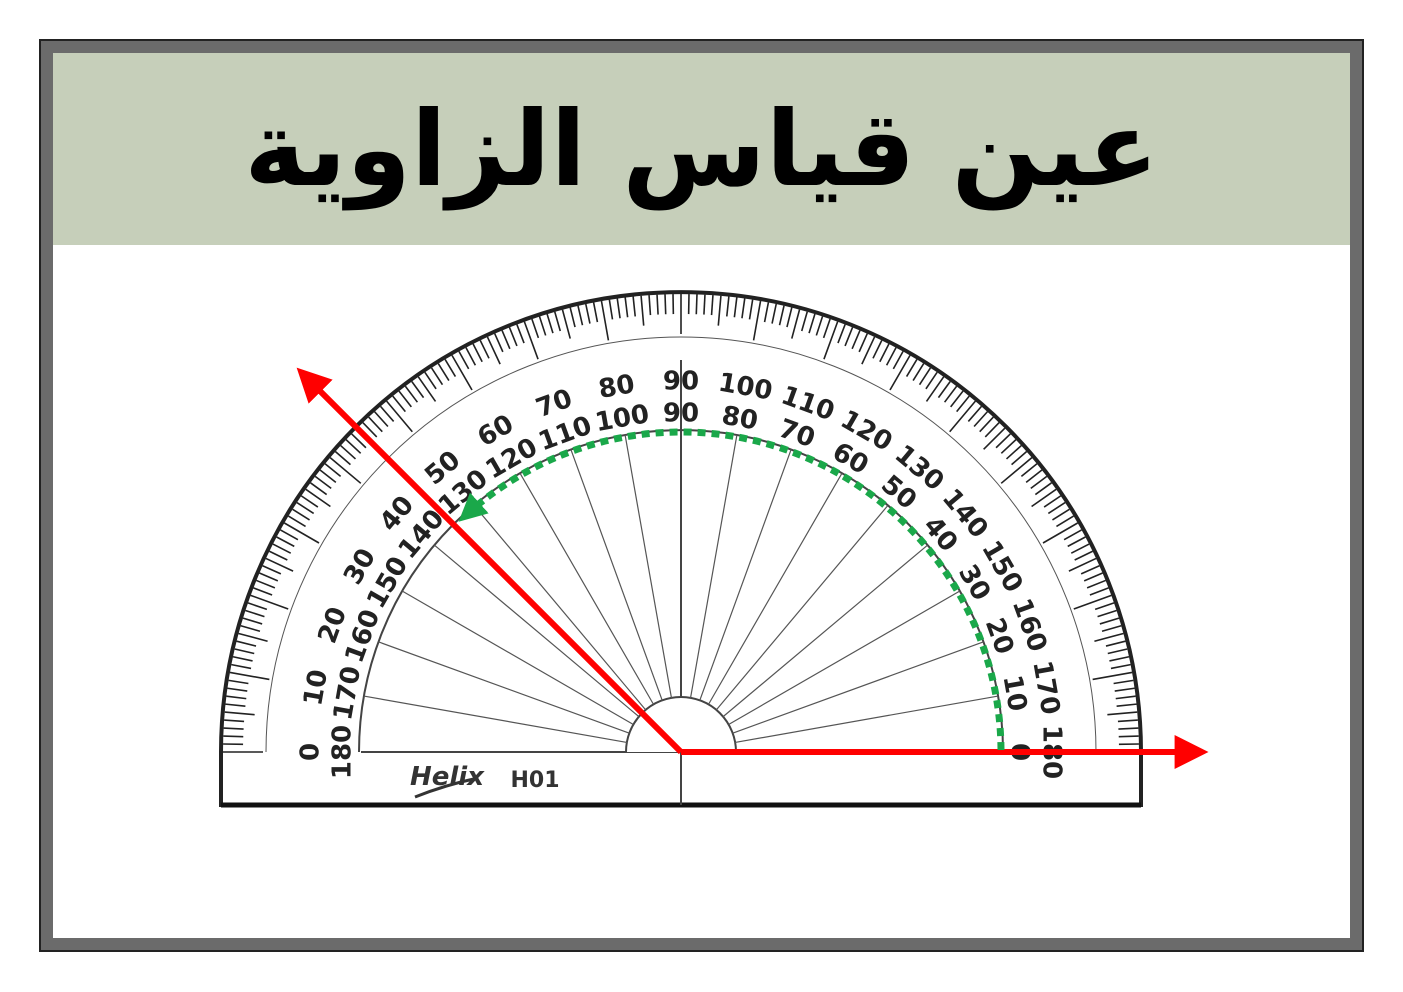 This screenshot has width=1403, height=992. What do you see at coordinates (490, 561) in the screenshot?
I see `angle-ray-left` at bounding box center [490, 561].